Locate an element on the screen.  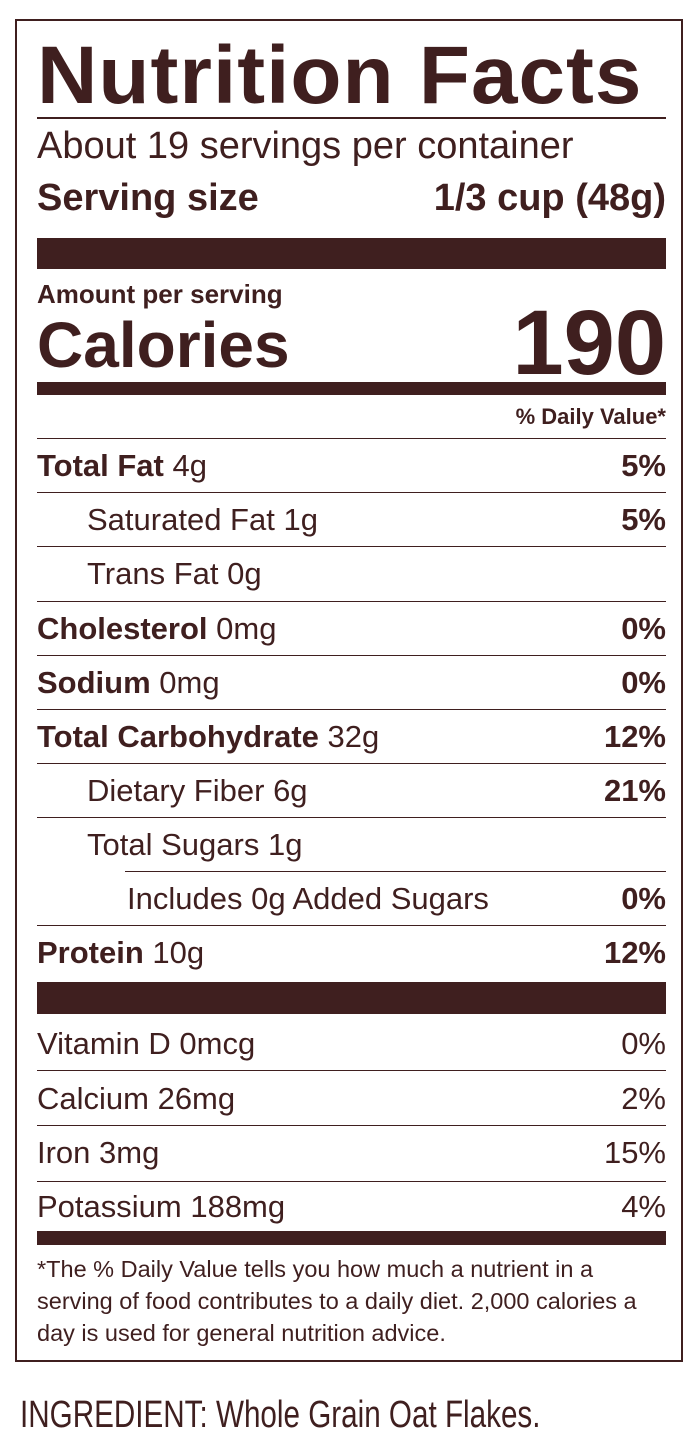
nutrient-name: Total Sugars is located at coordinates (173, 844).